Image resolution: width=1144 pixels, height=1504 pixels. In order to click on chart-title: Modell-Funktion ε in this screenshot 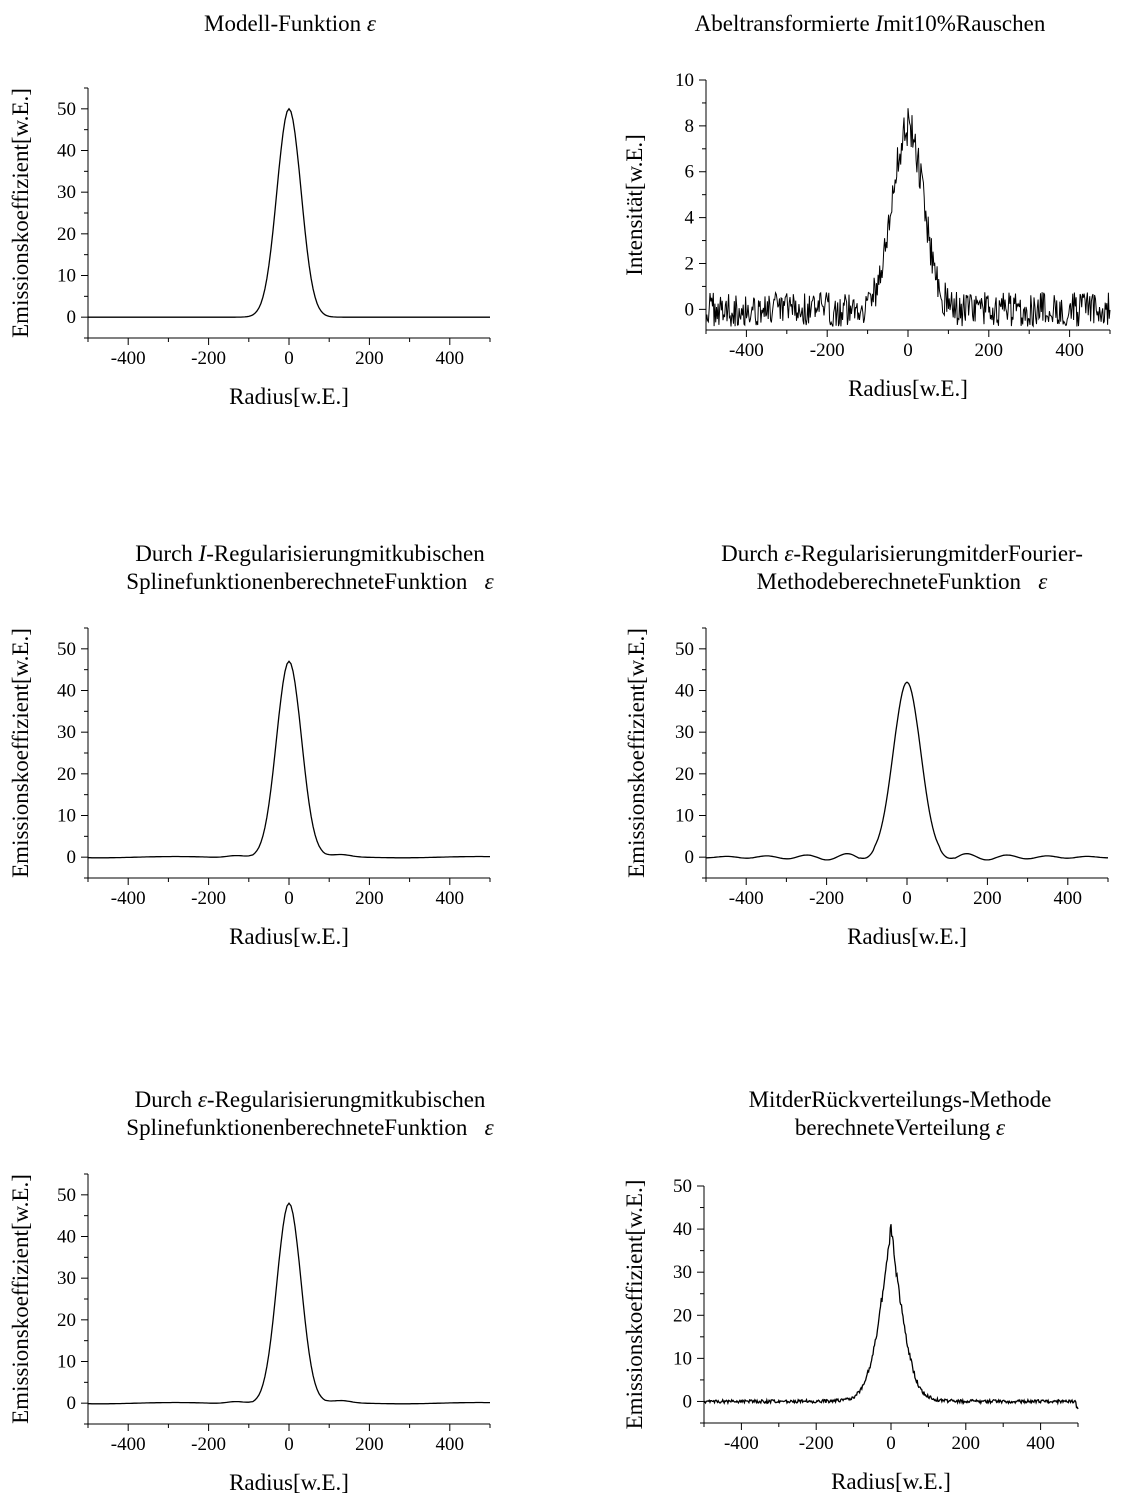, I will do `click(290, 24)`.